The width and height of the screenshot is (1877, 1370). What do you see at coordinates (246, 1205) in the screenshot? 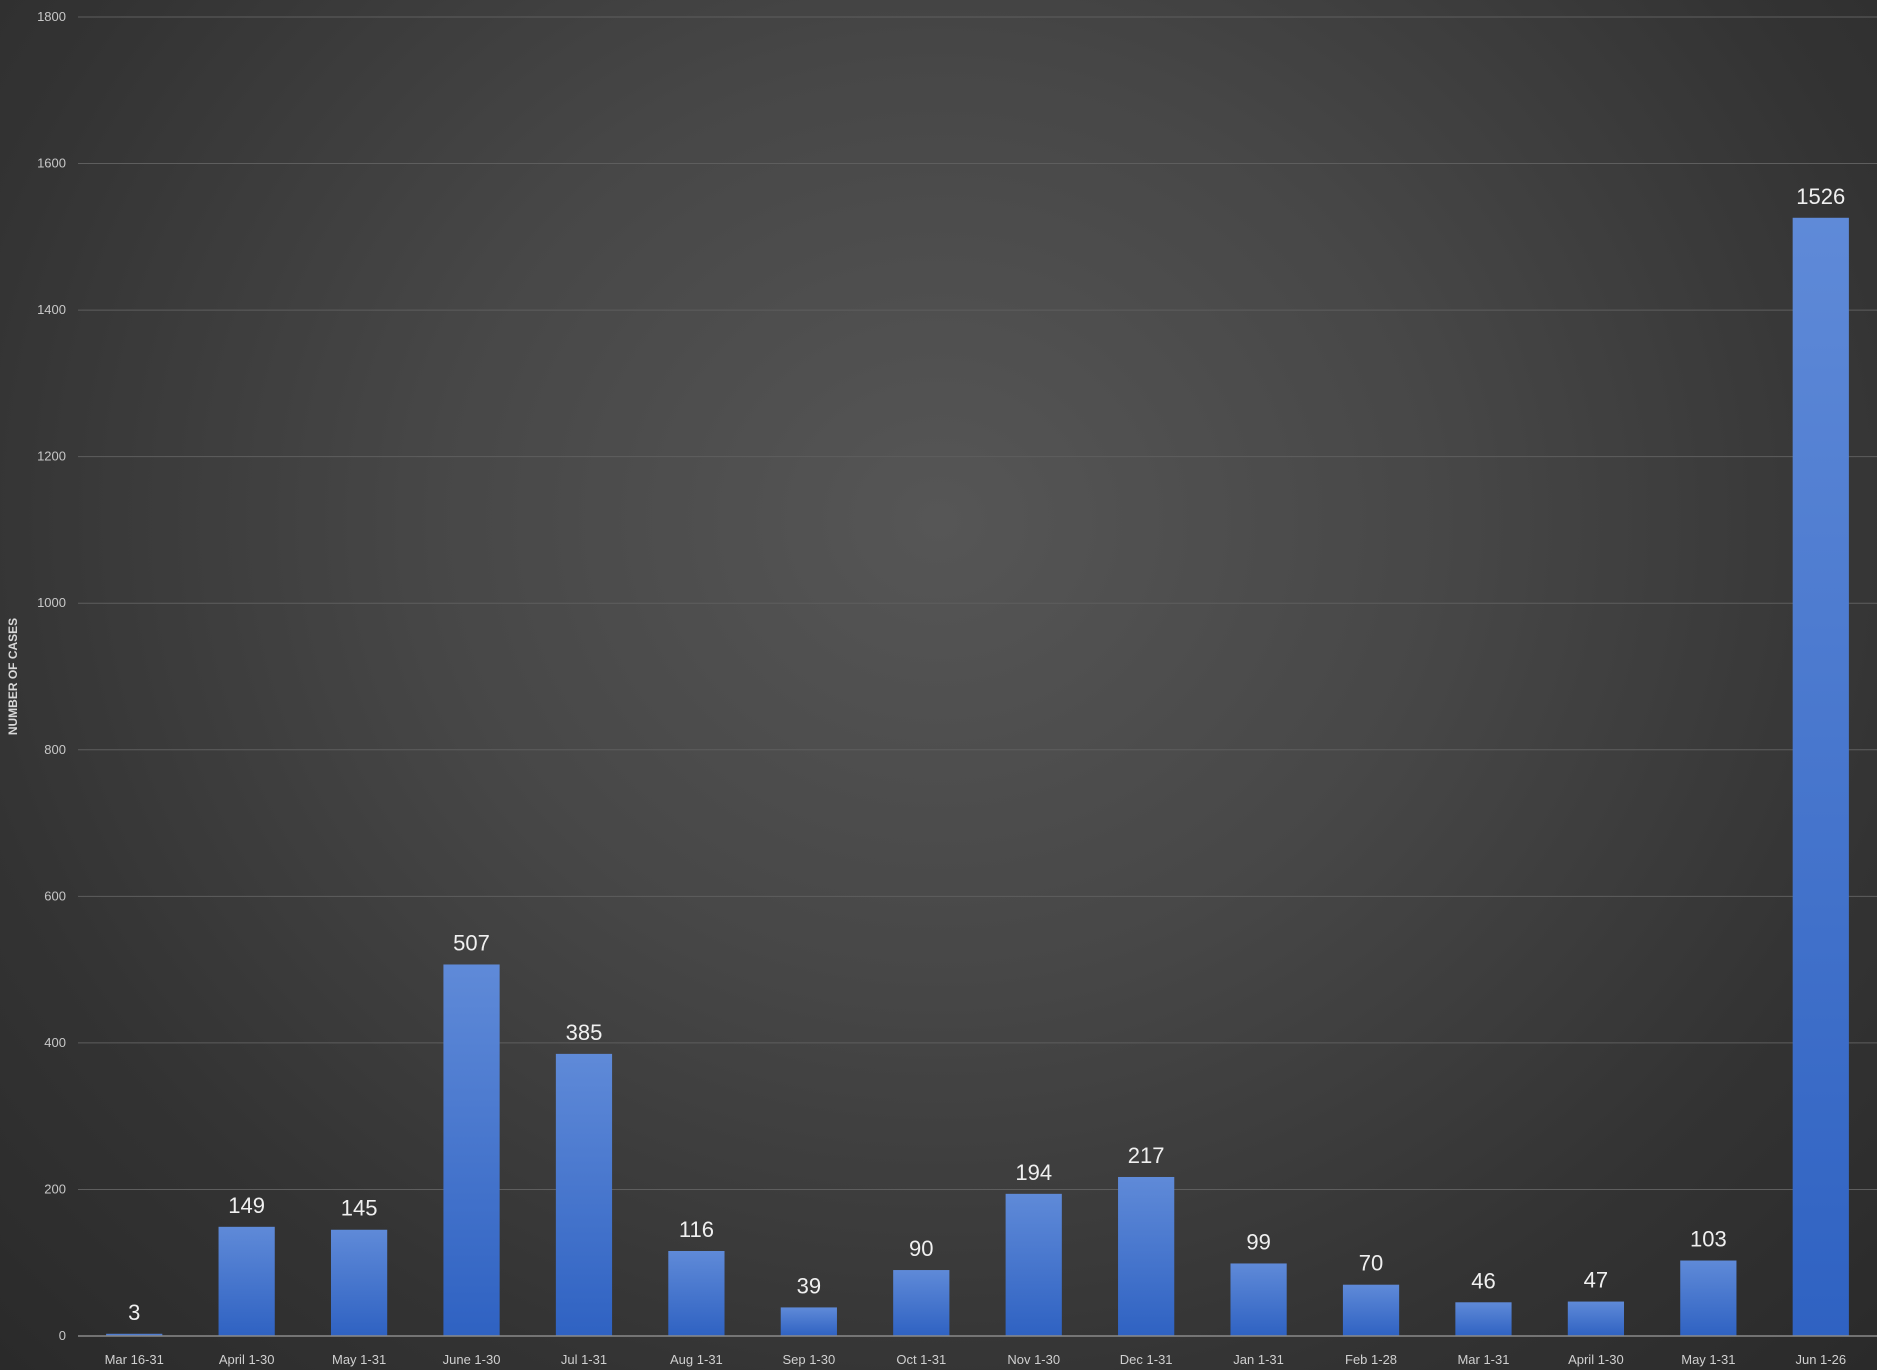
I see `data-label: 149` at bounding box center [246, 1205].